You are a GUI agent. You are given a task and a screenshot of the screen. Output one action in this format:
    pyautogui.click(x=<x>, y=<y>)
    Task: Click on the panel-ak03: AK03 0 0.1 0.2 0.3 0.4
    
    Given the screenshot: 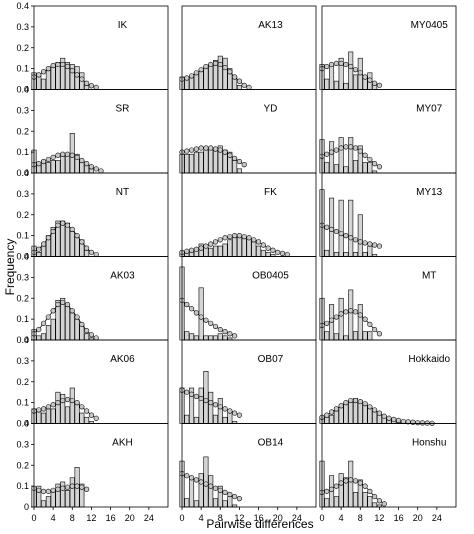 What is the action you would take?
    pyautogui.click(x=92, y=298)
    